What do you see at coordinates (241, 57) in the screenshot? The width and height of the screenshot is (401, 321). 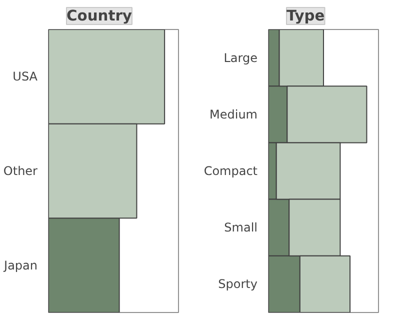 I see `y-tick-label: Large` at bounding box center [241, 57].